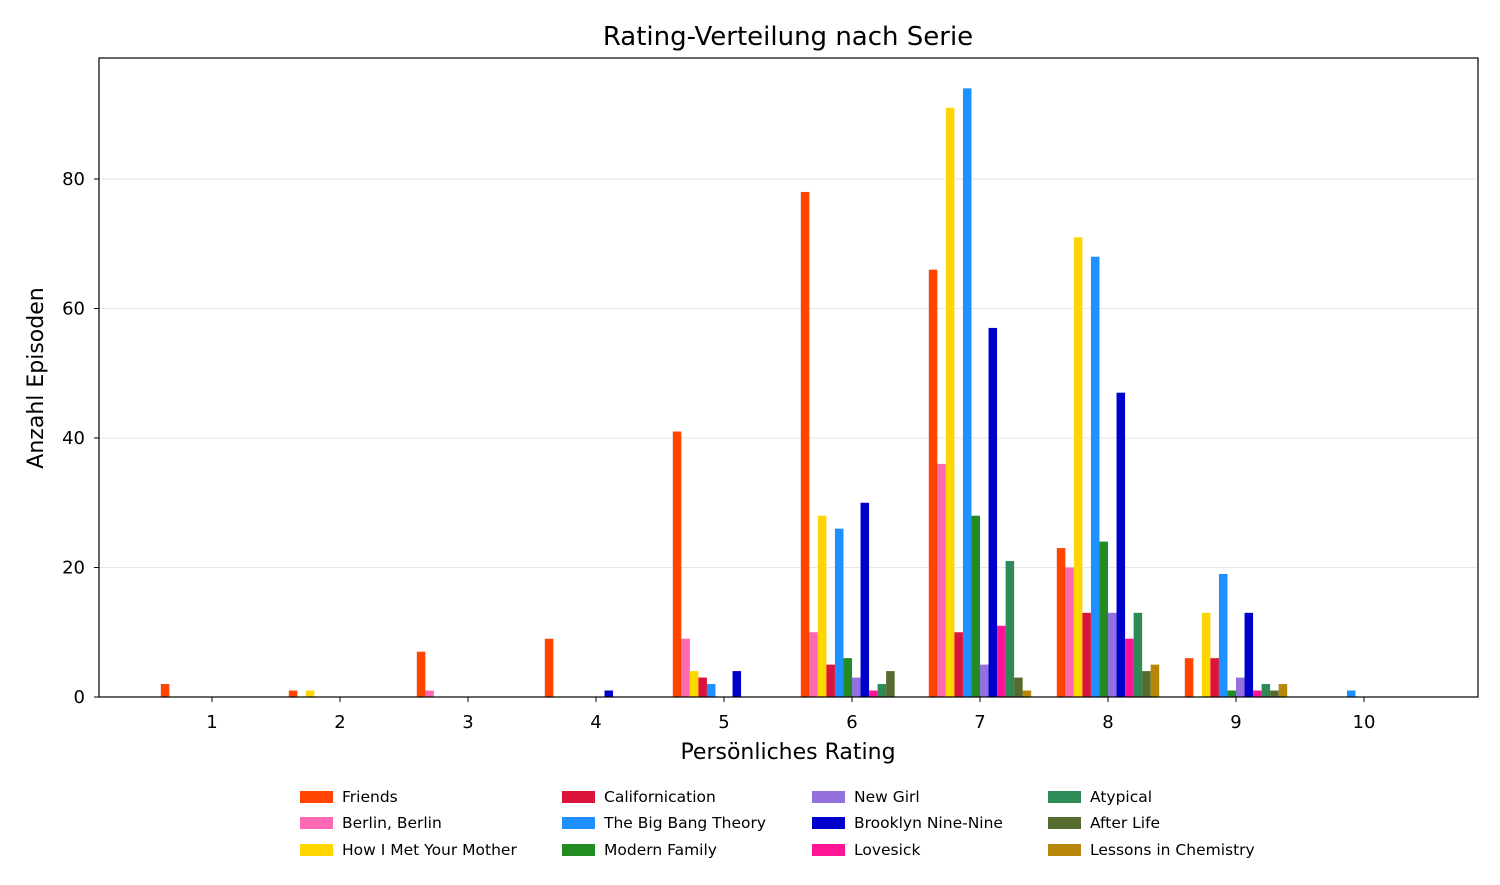 This screenshot has width=1500, height=885. Describe the element at coordinates (930, 797) in the screenshot. I see `legend-item: New Girl` at that location.